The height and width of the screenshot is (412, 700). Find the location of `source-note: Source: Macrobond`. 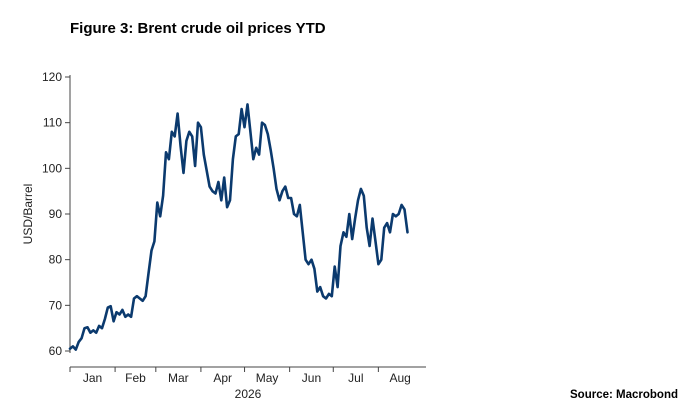

source-note: Source: Macrobond is located at coordinates (624, 395).